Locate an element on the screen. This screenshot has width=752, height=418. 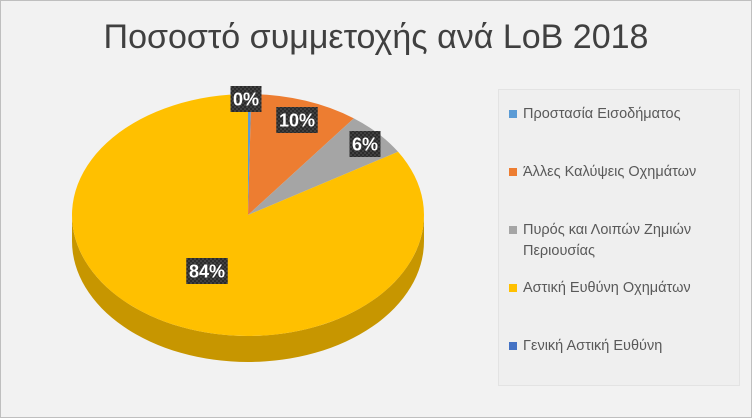
legend-label: Πυρός και Λοιπών Ζημιών Περιουσίας is located at coordinates (607, 240).